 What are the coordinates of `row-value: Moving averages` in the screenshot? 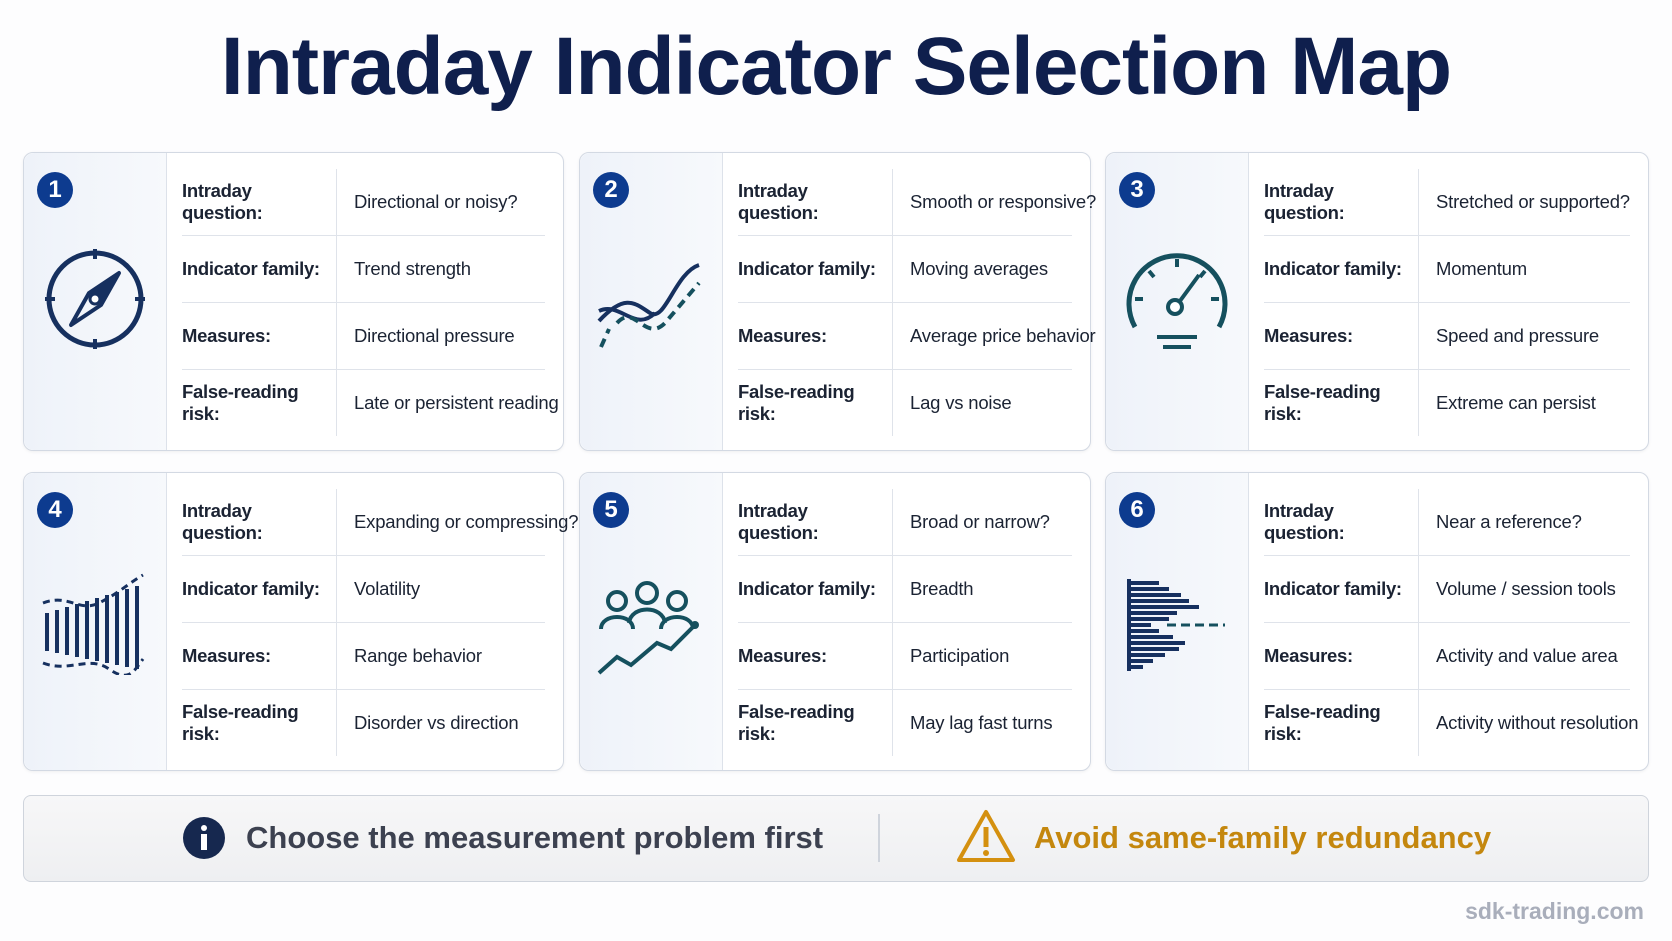 It's located at (979, 268).